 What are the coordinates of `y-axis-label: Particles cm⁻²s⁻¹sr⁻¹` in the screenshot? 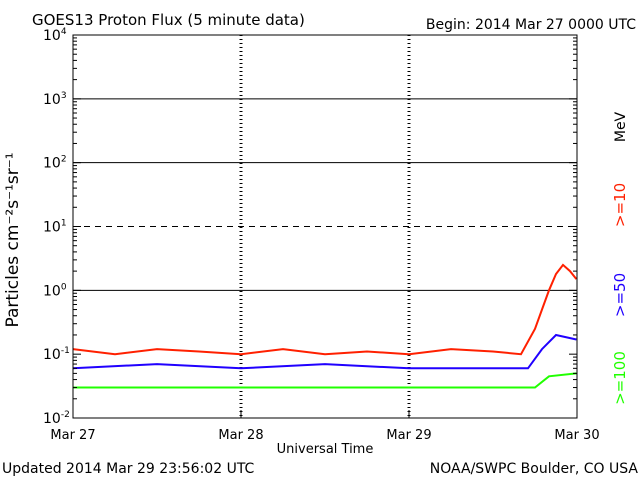 It's located at (13, 239).